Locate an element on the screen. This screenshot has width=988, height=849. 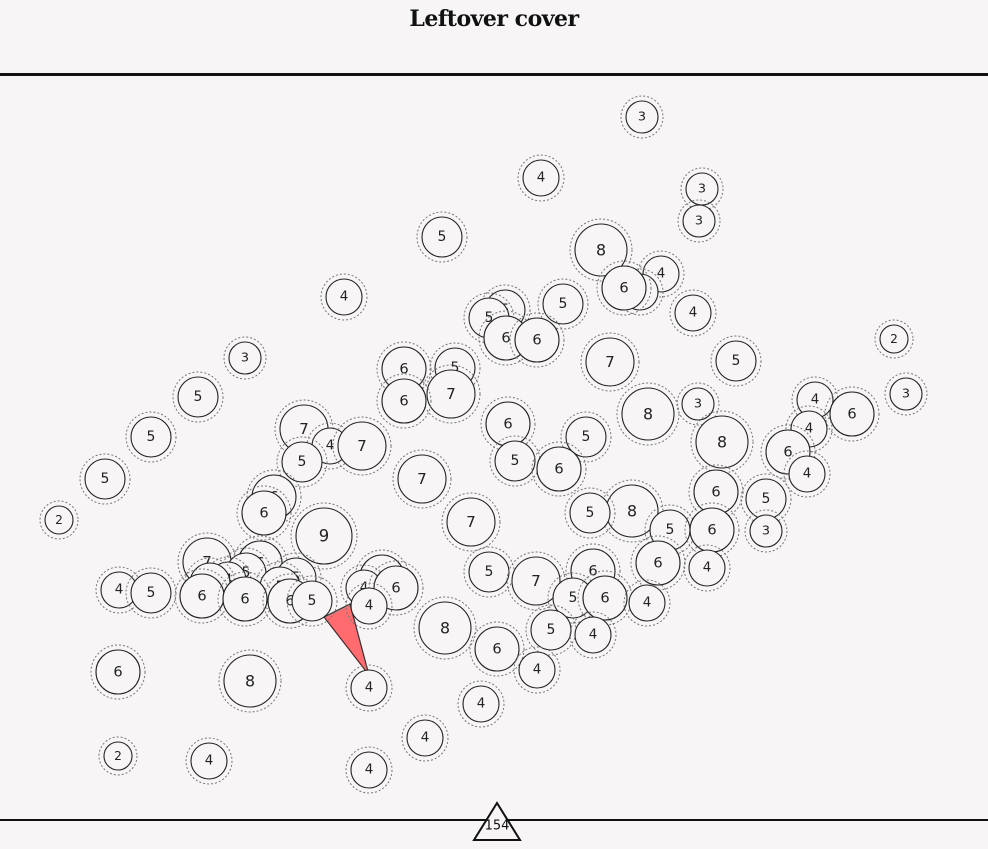
game-title: Leftover cover is located at coordinates (494, 19).